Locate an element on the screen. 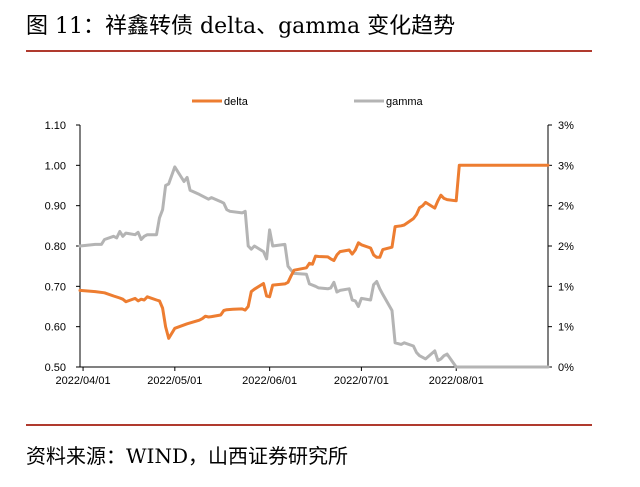 The width and height of the screenshot is (640, 487). y-right-tick-label: 0% is located at coordinates (566, 368).